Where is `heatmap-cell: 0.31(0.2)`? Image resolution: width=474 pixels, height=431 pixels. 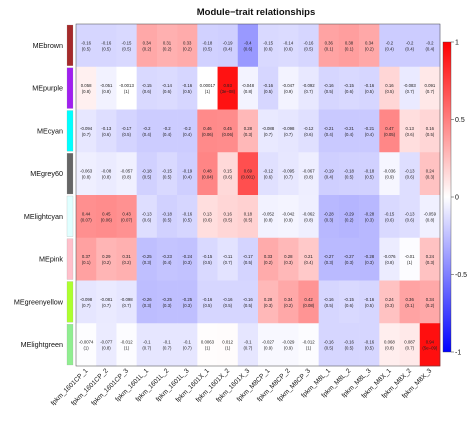
heatmap-cell: 0.31(0.2) is located at coordinates (126, 259).